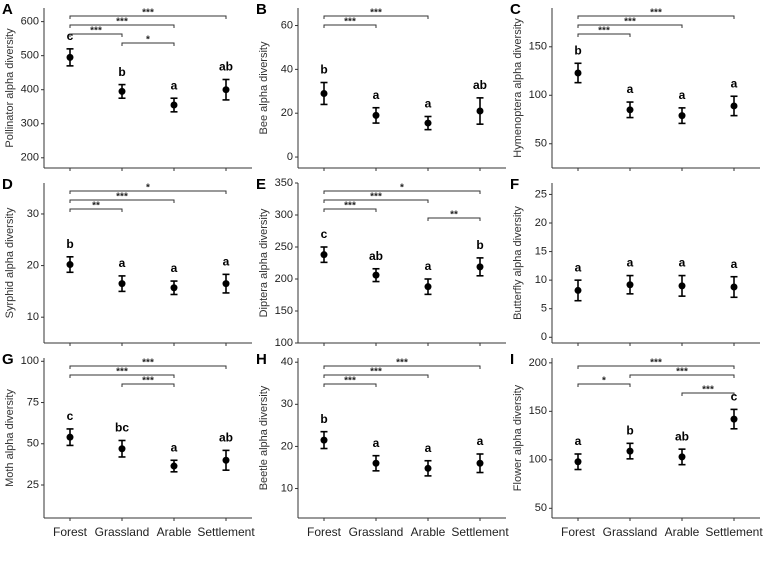  I want to click on x-tick-label: Arable, so click(682, 532).